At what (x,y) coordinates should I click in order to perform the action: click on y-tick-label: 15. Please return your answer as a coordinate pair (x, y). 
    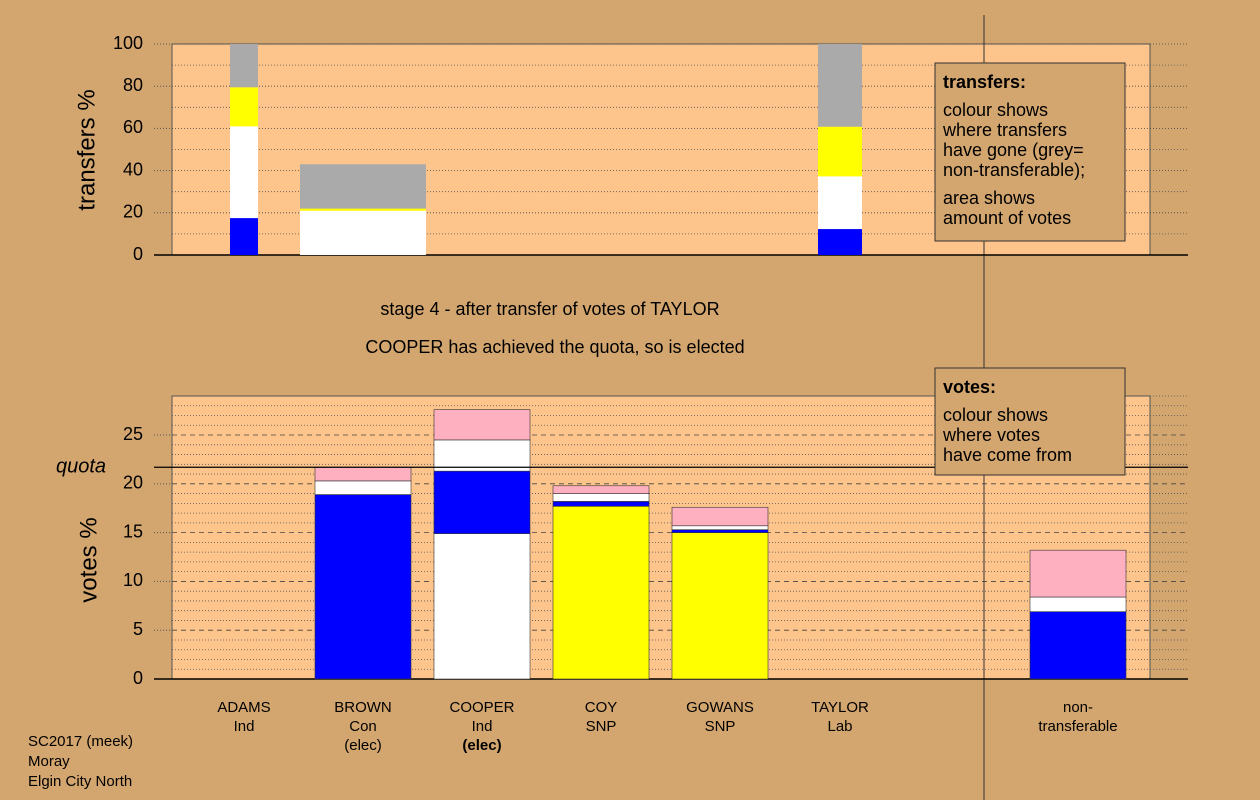
    Looking at the image, I should click on (133, 531).